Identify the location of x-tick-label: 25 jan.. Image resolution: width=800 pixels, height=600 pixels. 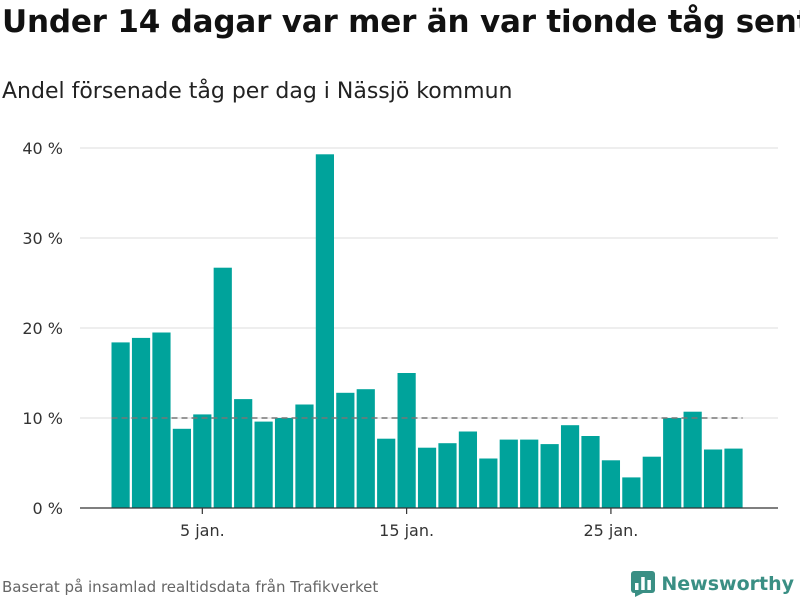
(610, 530).